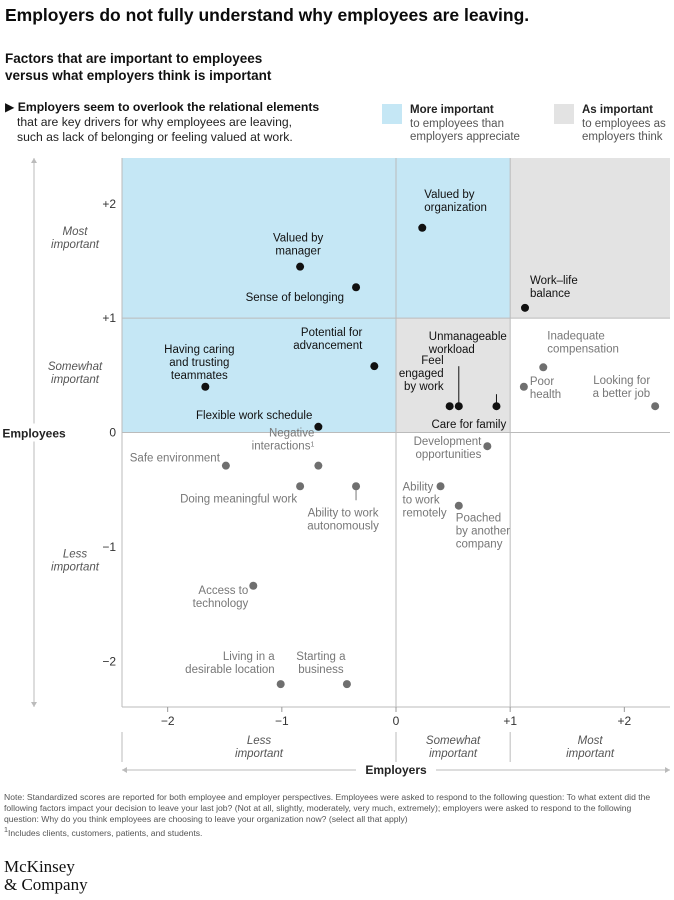  Describe the element at coordinates (328, 339) in the screenshot. I see `label-potential-for-advancement: Potential for advancement` at that location.